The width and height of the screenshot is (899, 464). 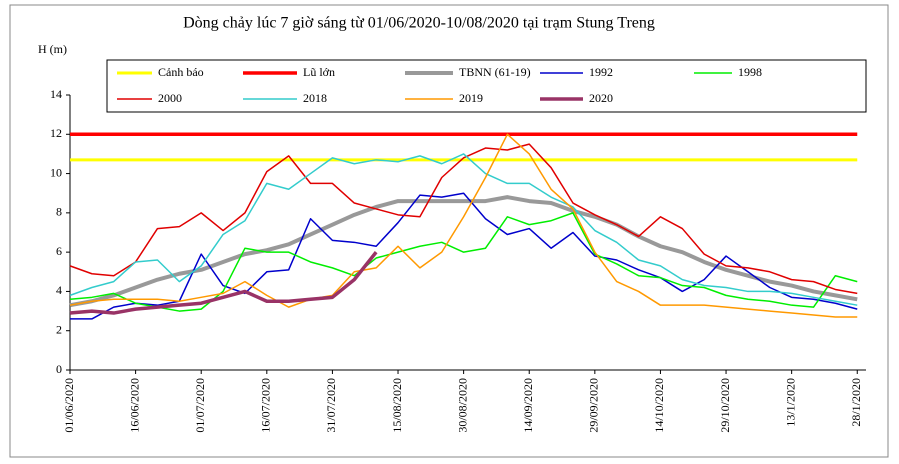 What do you see at coordinates (56, 94) in the screenshot?
I see `y-tick-label: 14` at bounding box center [56, 94].